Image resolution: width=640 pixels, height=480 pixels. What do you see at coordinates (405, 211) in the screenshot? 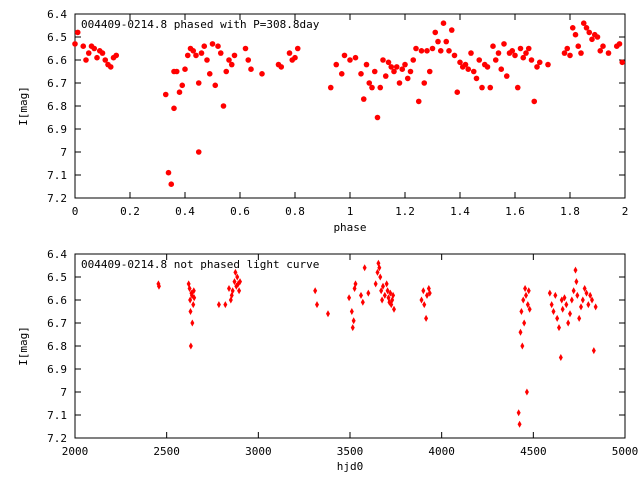
I see `x-tick-label: 1.2` at bounding box center [405, 211].